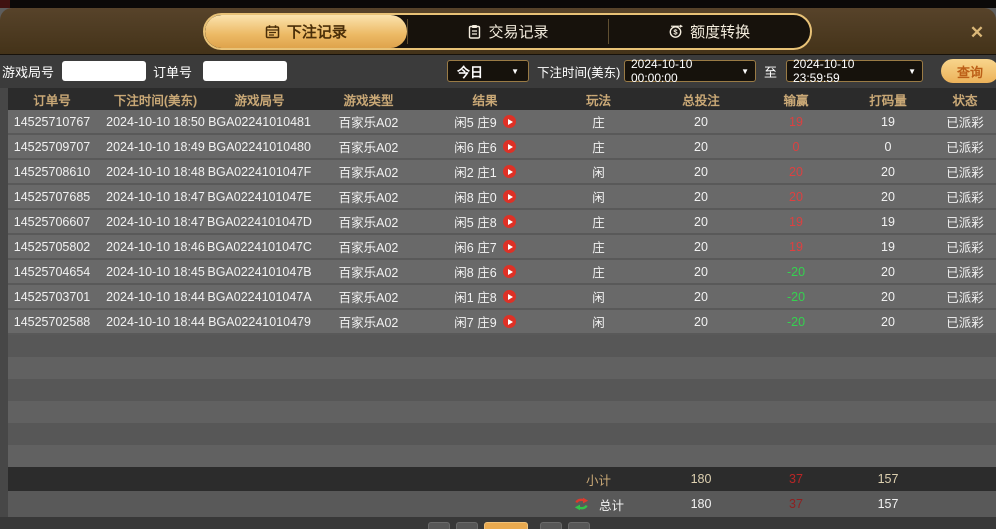 The width and height of the screenshot is (996, 529). What do you see at coordinates (245, 71) in the screenshot?
I see `order-no-input` at bounding box center [245, 71].